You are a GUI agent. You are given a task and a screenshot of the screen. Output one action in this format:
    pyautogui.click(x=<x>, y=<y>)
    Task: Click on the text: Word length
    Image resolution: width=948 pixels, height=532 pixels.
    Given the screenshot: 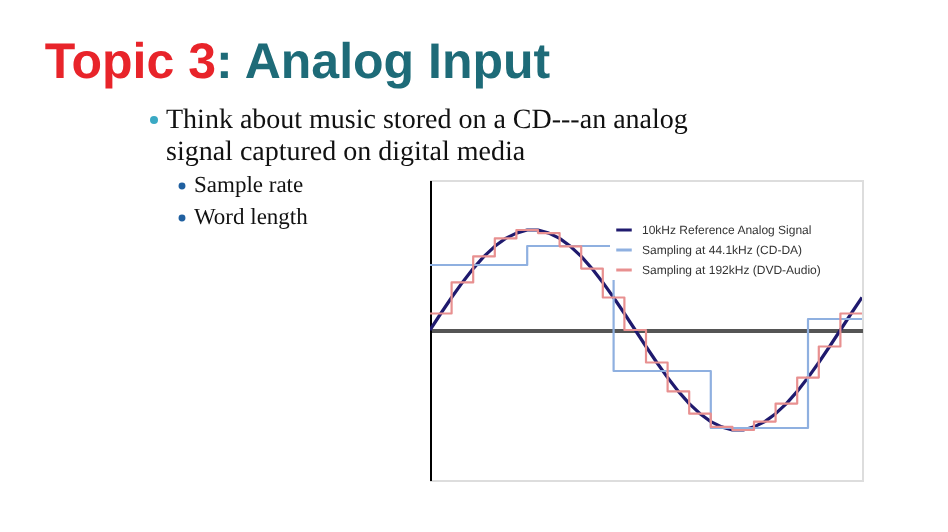 What is the action you would take?
    pyautogui.click(x=251, y=218)
    